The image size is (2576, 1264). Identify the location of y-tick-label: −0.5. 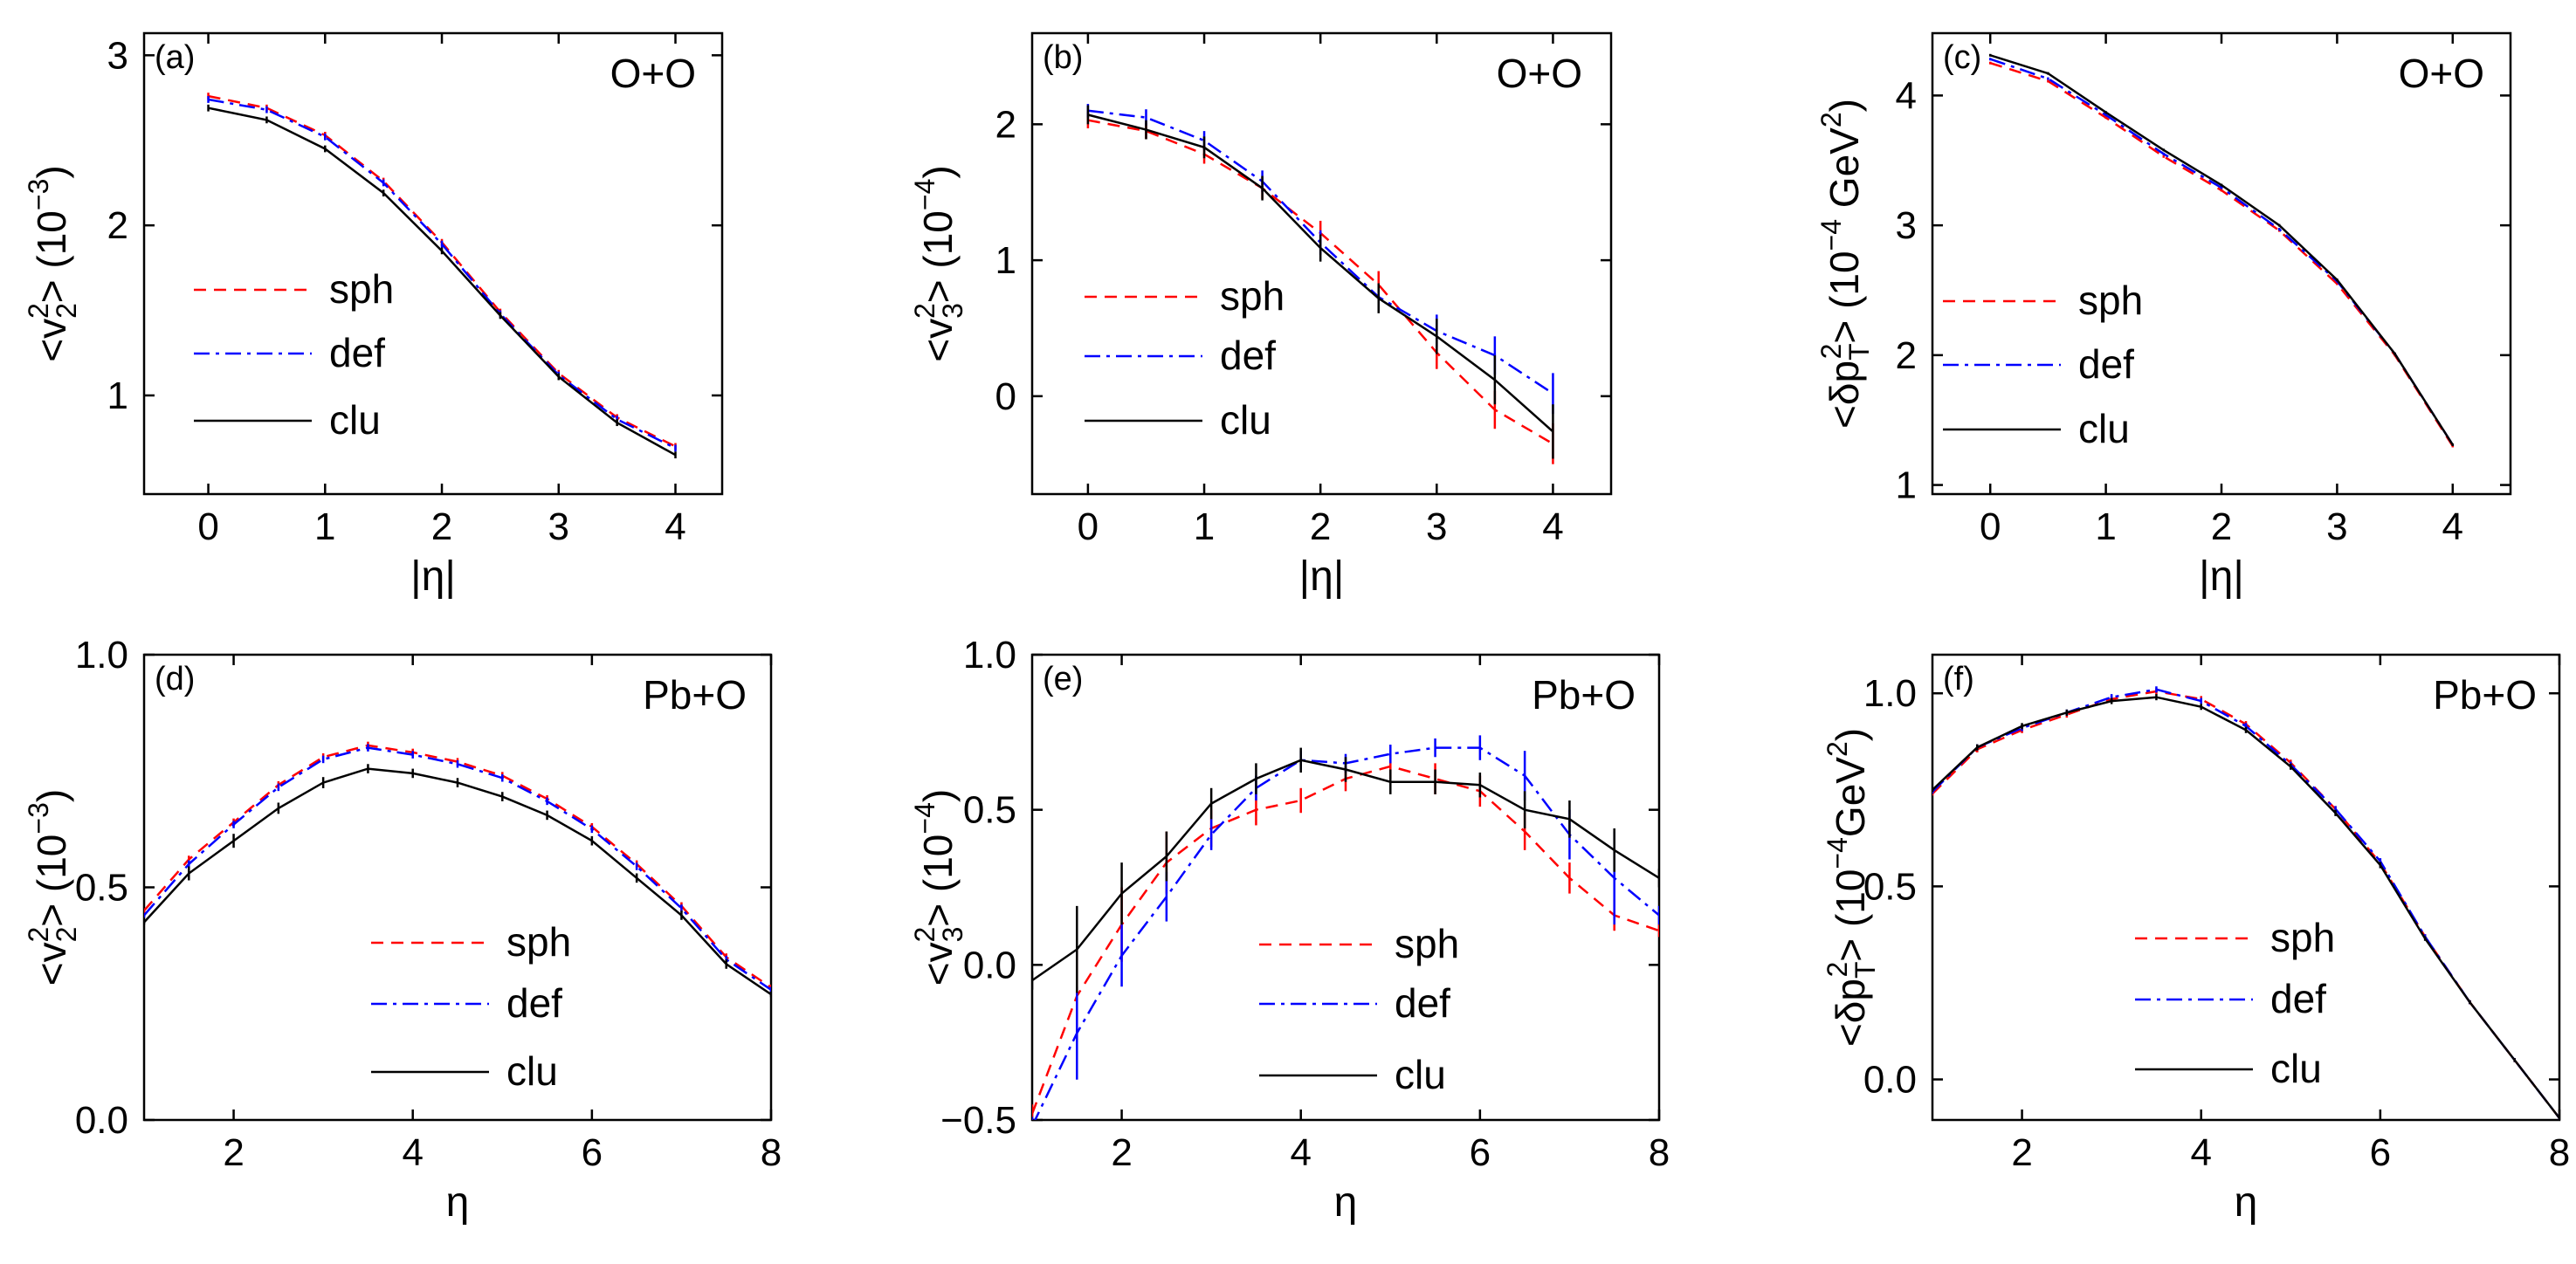
(978, 1120).